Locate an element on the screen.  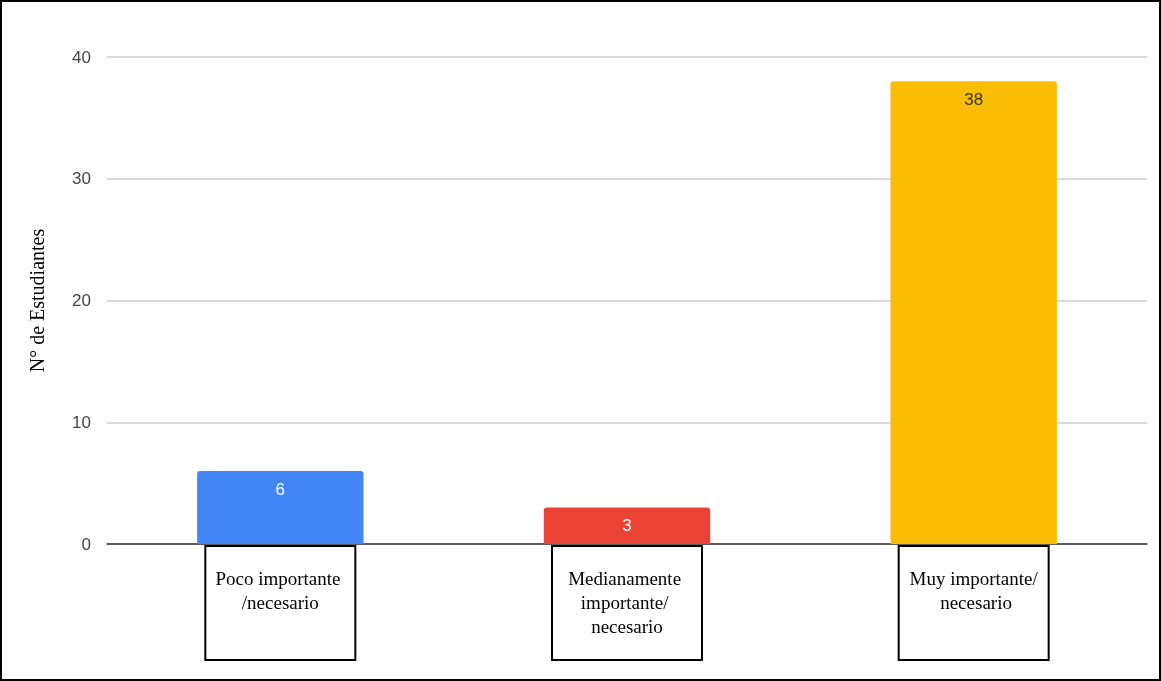
y-axis-title: N° de Estudiantes is located at coordinates (37, 300).